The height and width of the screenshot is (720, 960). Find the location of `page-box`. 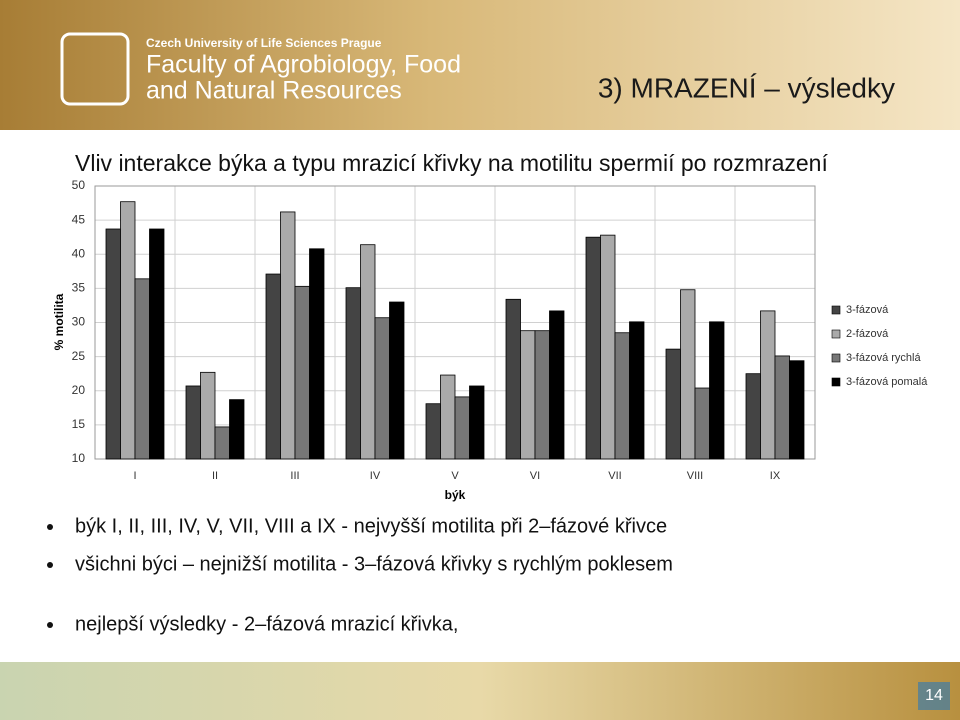

page-box is located at coordinates (934, 696).